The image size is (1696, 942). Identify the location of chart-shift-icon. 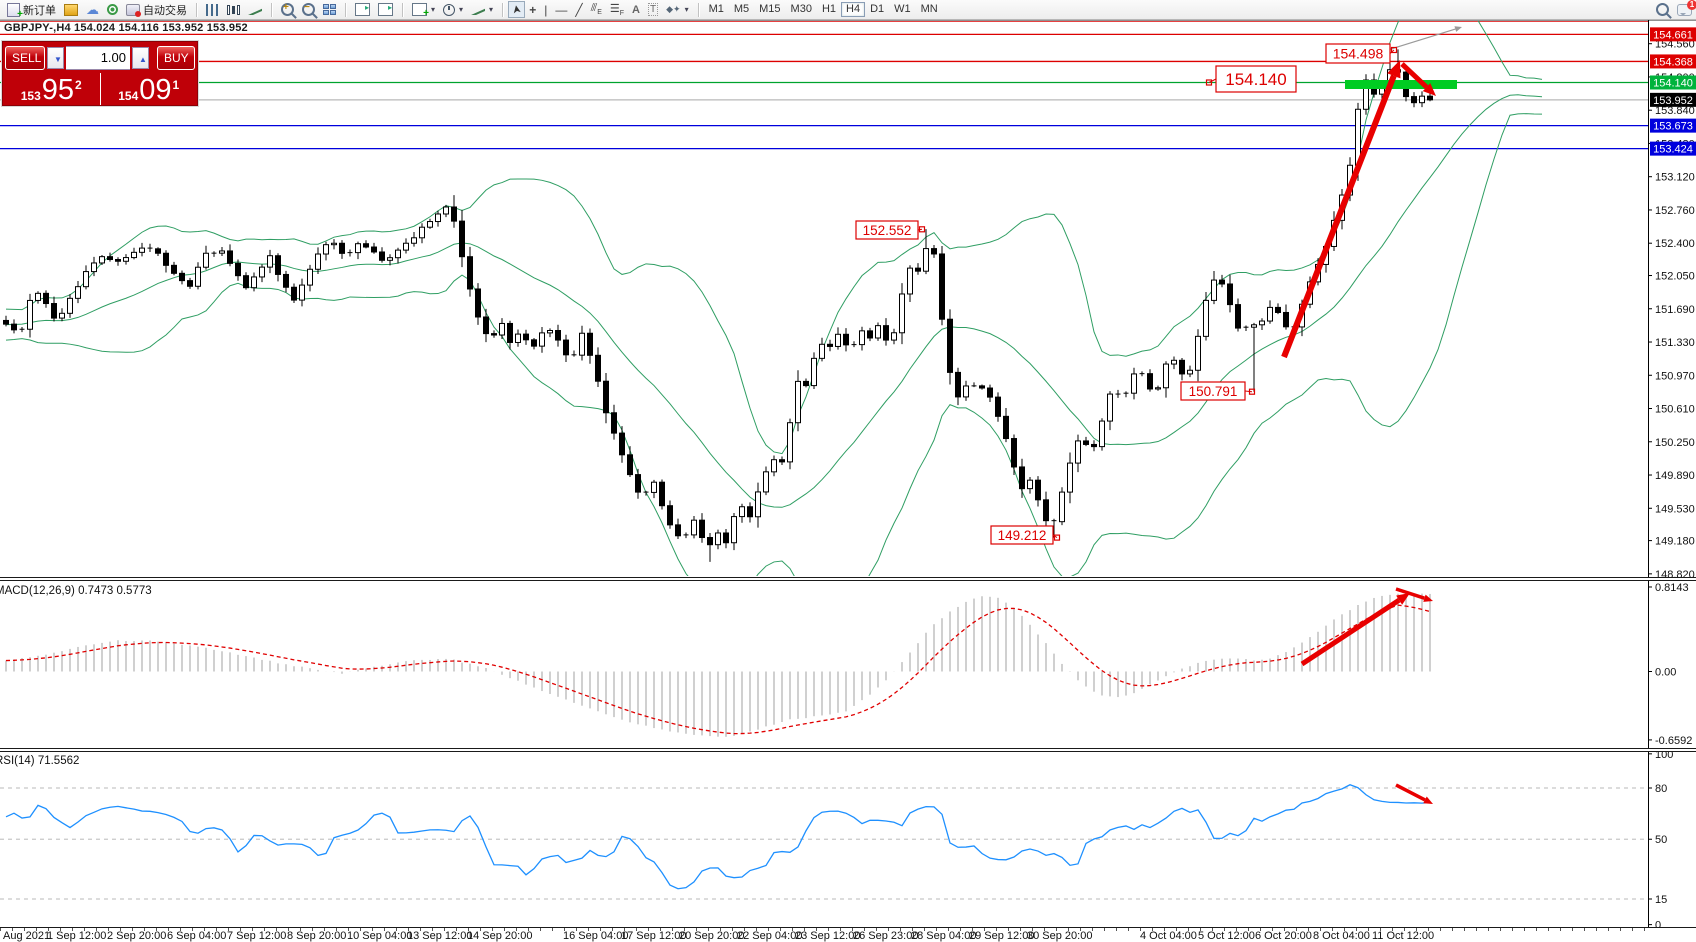
(385, 9).